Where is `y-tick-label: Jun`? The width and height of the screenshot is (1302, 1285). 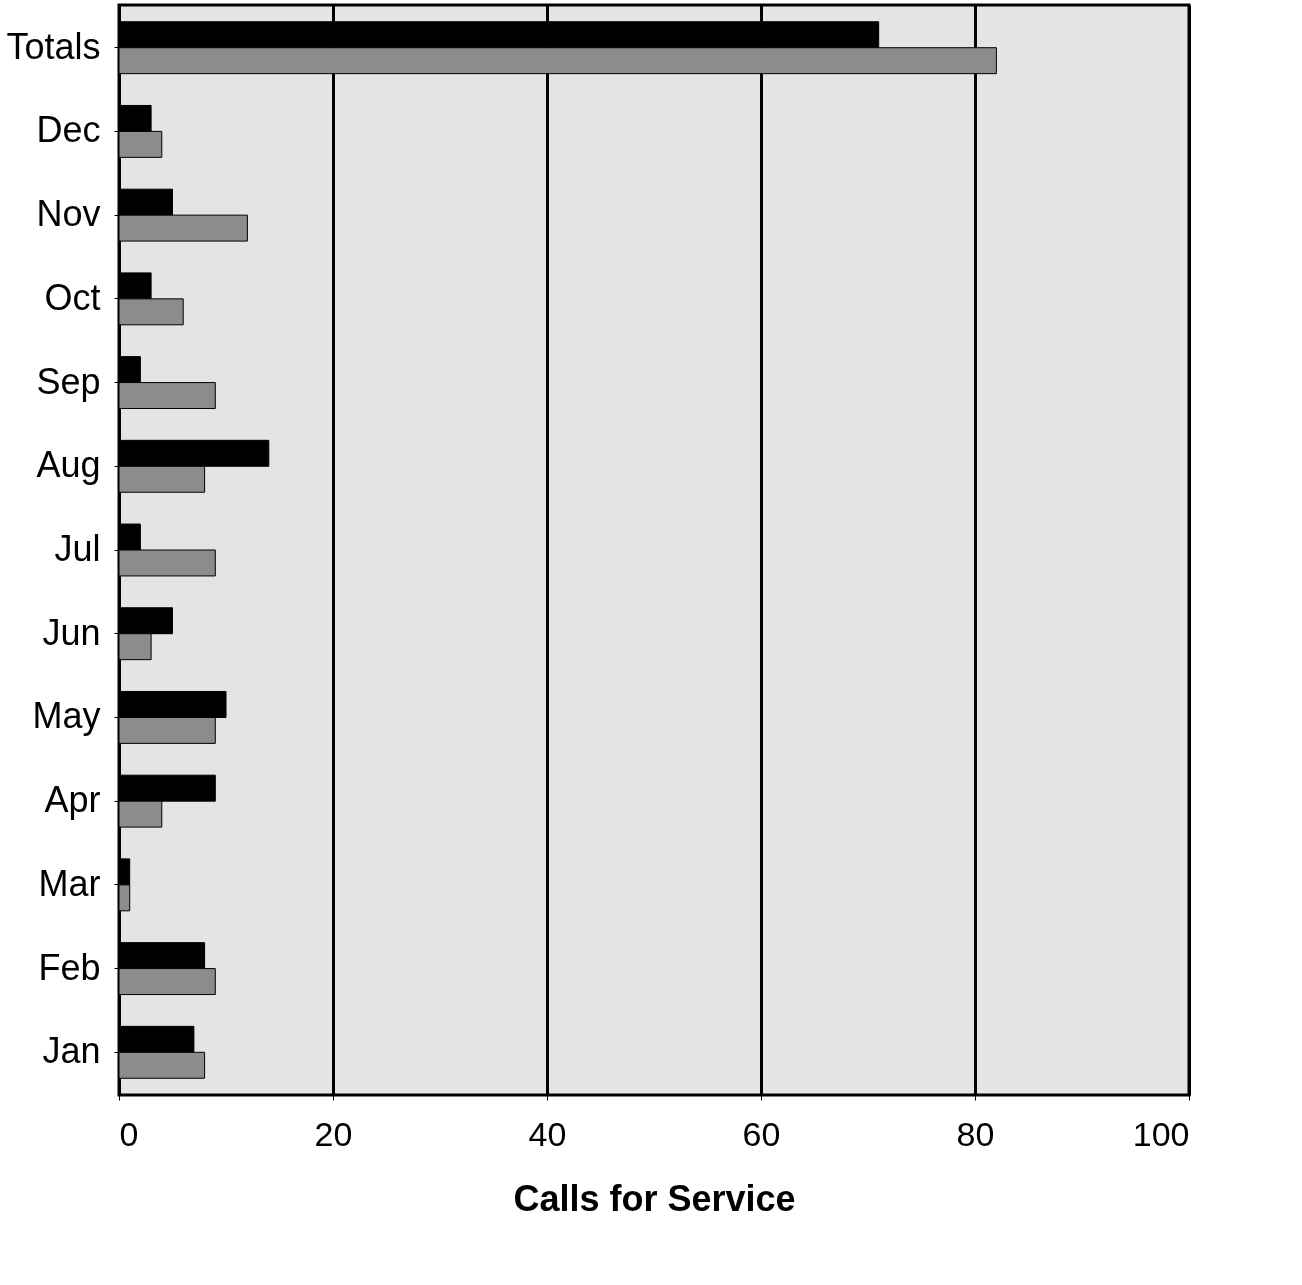 y-tick-label: Jun is located at coordinates (71, 632).